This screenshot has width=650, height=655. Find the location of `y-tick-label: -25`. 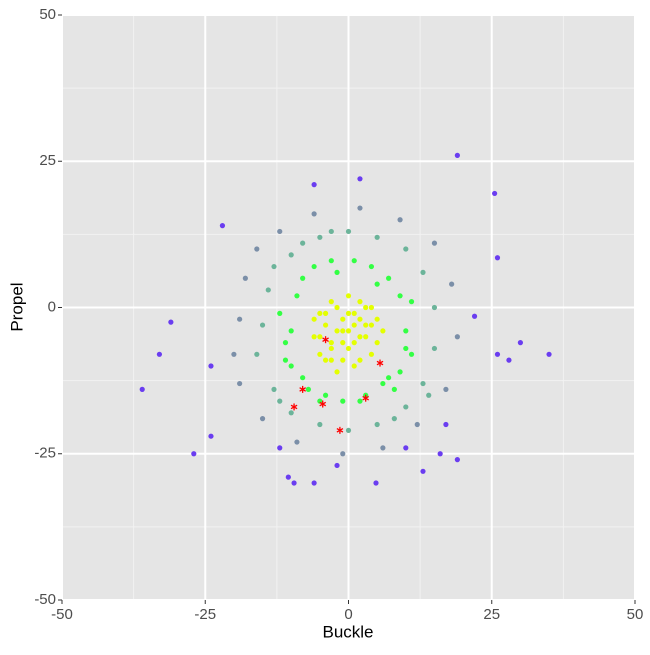

y-tick-label: -25 is located at coordinates (45, 453).